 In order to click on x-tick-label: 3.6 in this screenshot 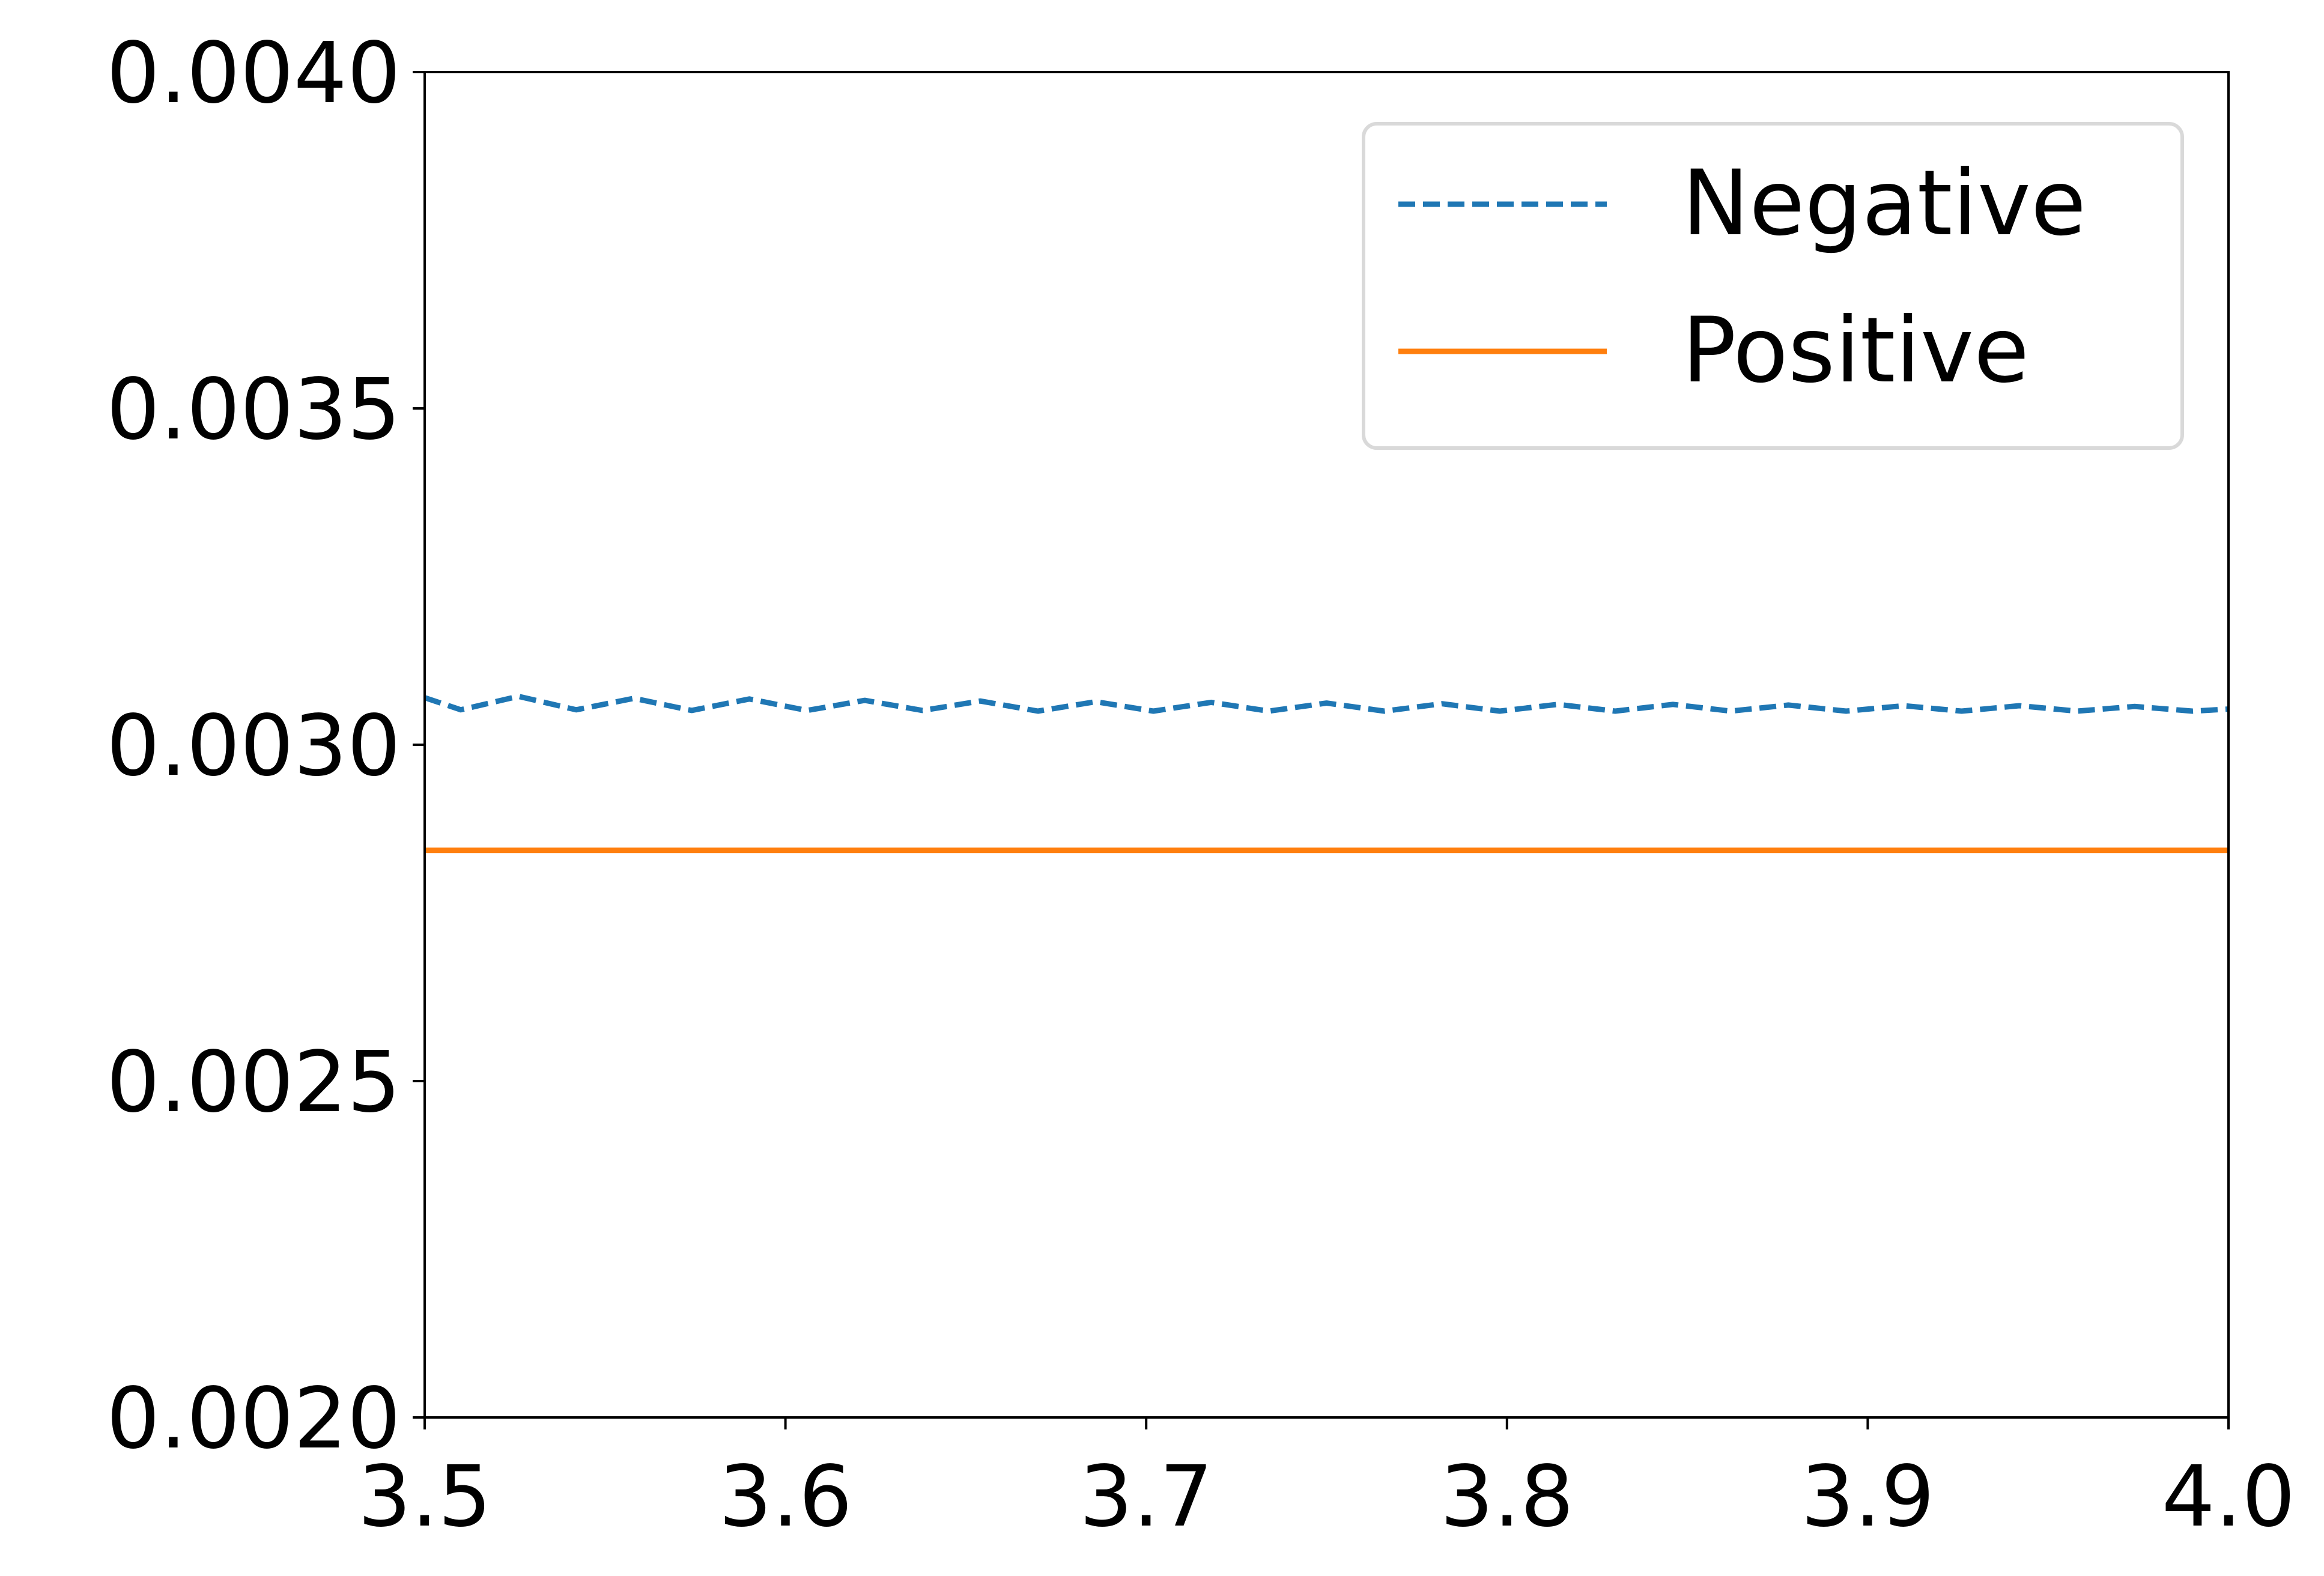, I will do `click(785, 1497)`.